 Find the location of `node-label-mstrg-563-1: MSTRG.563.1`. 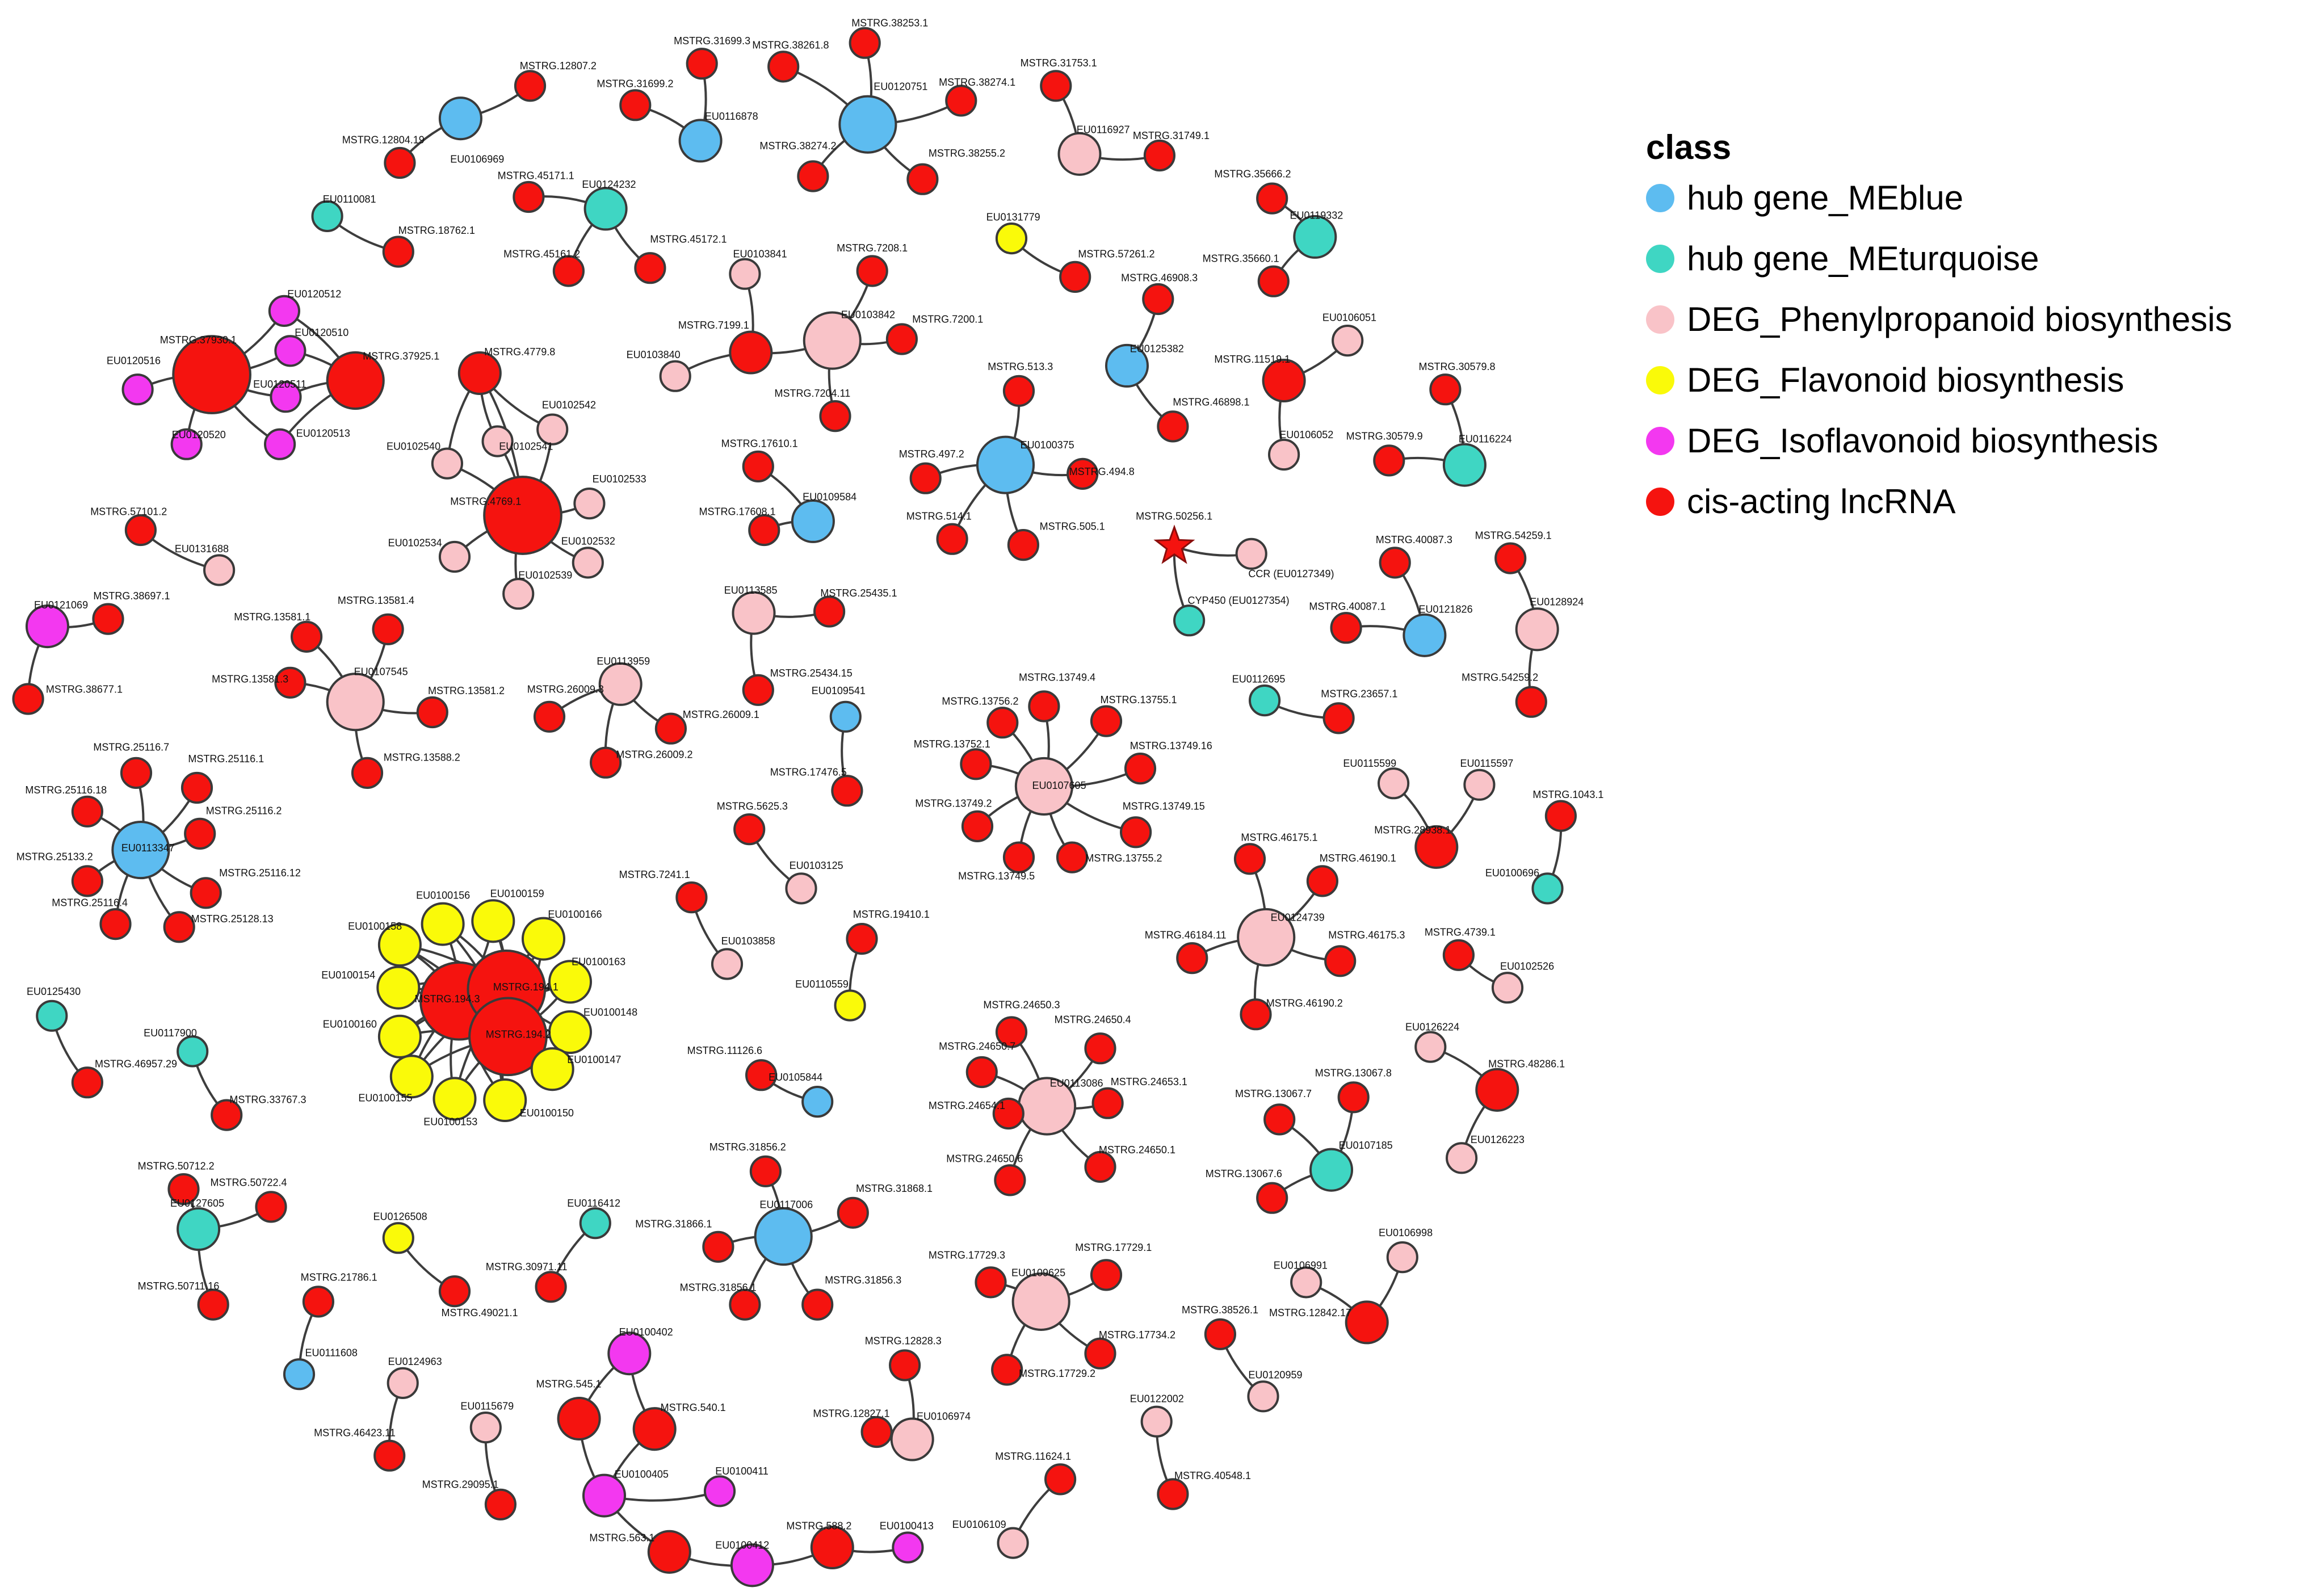

node-label-mstrg-563-1: MSTRG.563.1 is located at coordinates (621, 1538).